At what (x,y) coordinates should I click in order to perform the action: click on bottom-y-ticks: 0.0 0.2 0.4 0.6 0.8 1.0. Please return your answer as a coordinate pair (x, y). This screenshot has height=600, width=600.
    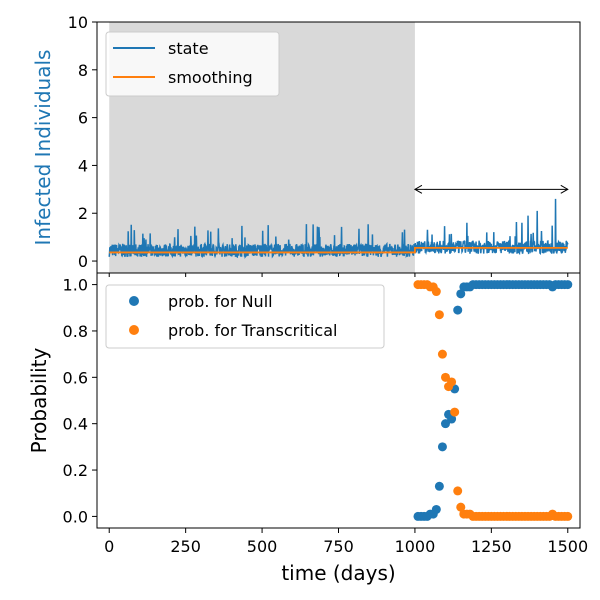
    Looking at the image, I should click on (80, 401).